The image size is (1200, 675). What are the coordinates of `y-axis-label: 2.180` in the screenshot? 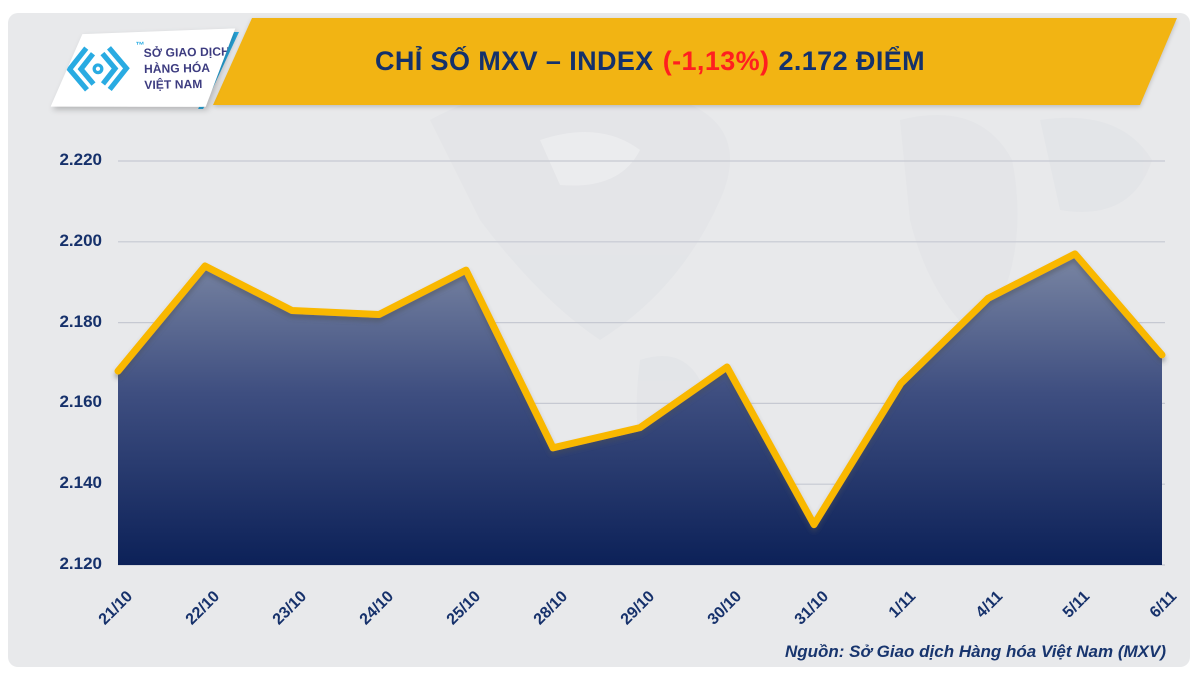 It's located at (80, 321).